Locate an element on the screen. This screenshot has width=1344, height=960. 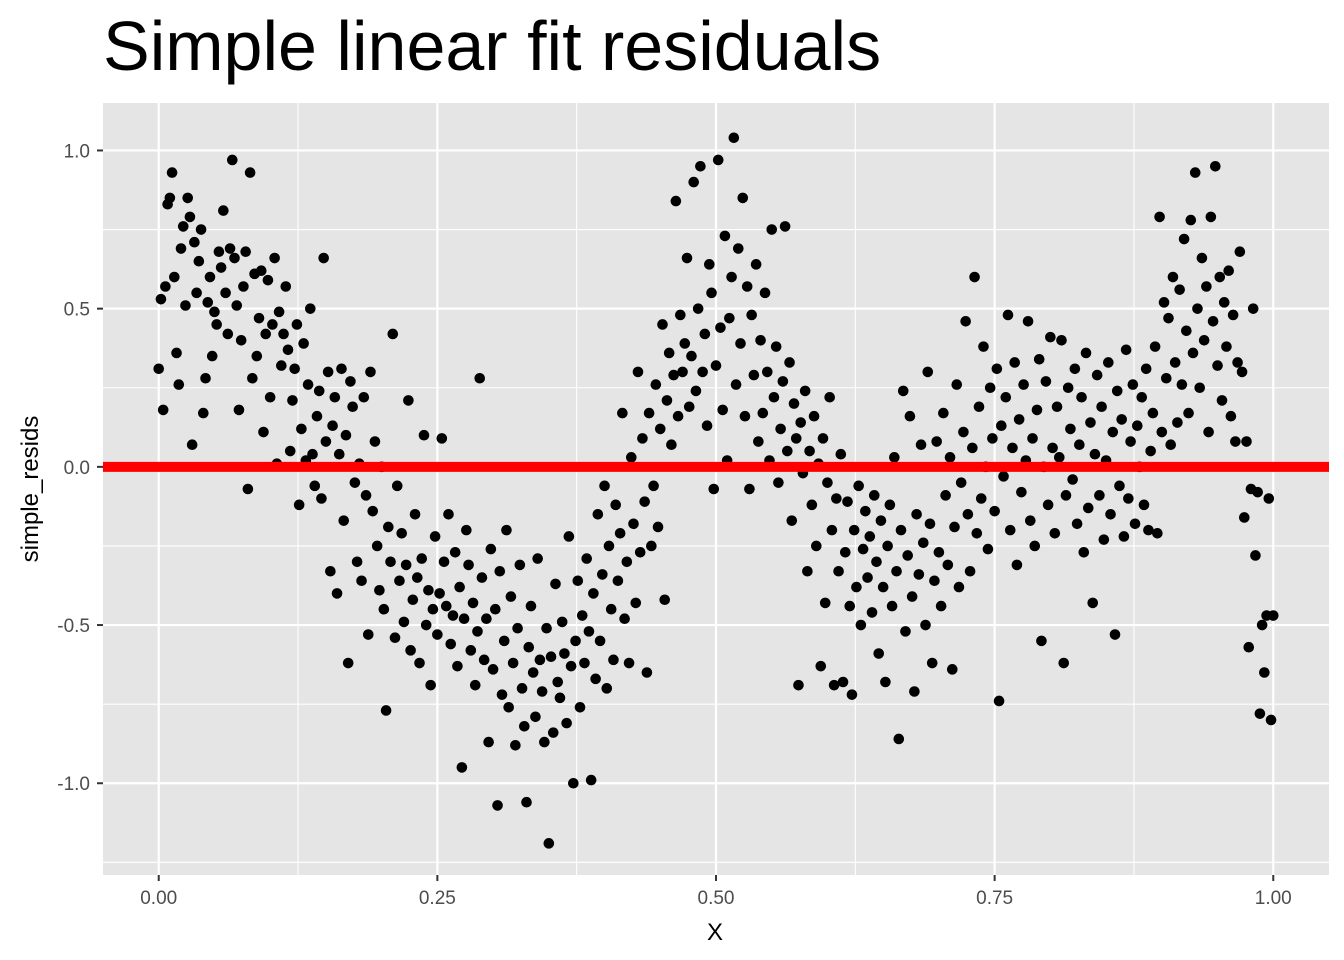
x-axis: 0.00 0.25 0.50 0.75 1.00 is located at coordinates (716, 892).